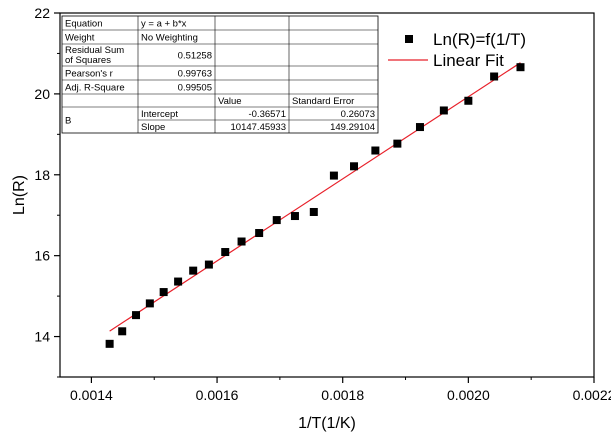 The width and height of the screenshot is (611, 435). What do you see at coordinates (217, 395) in the screenshot?
I see `x-tick-label: 0.0016` at bounding box center [217, 395].